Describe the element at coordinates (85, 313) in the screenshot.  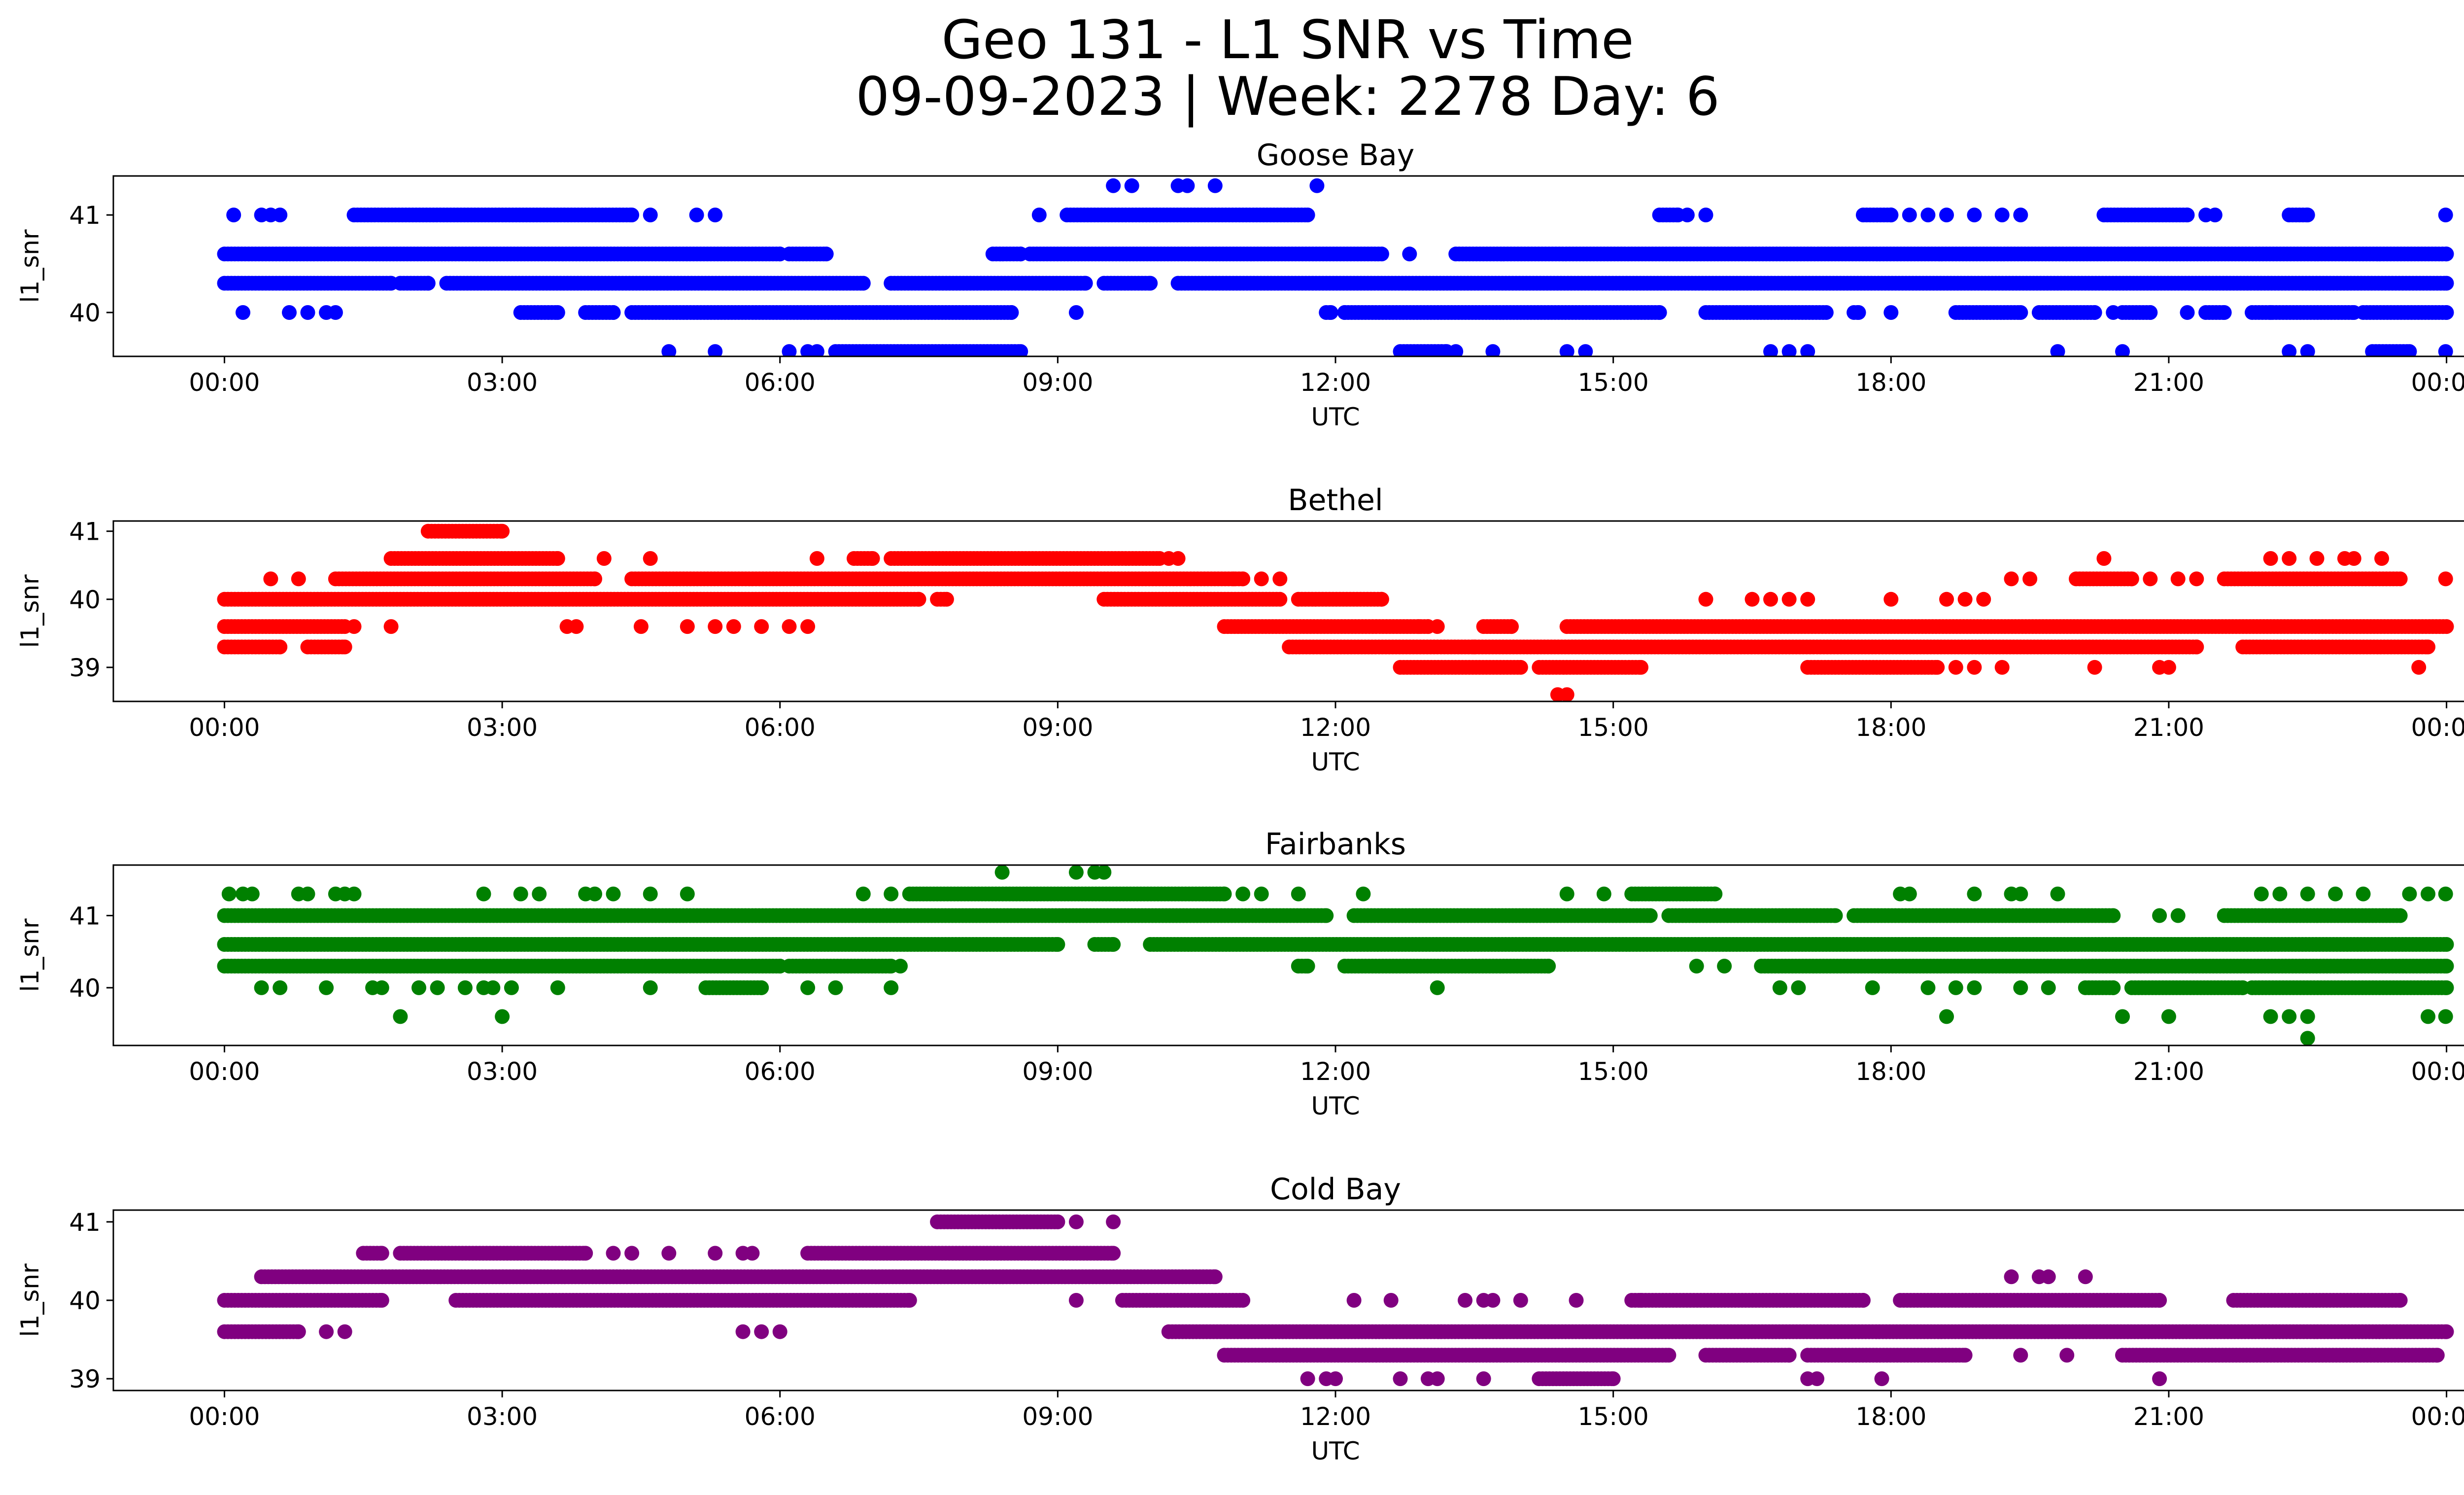
I see `goose-bay-y-tick-label: 40` at that location.